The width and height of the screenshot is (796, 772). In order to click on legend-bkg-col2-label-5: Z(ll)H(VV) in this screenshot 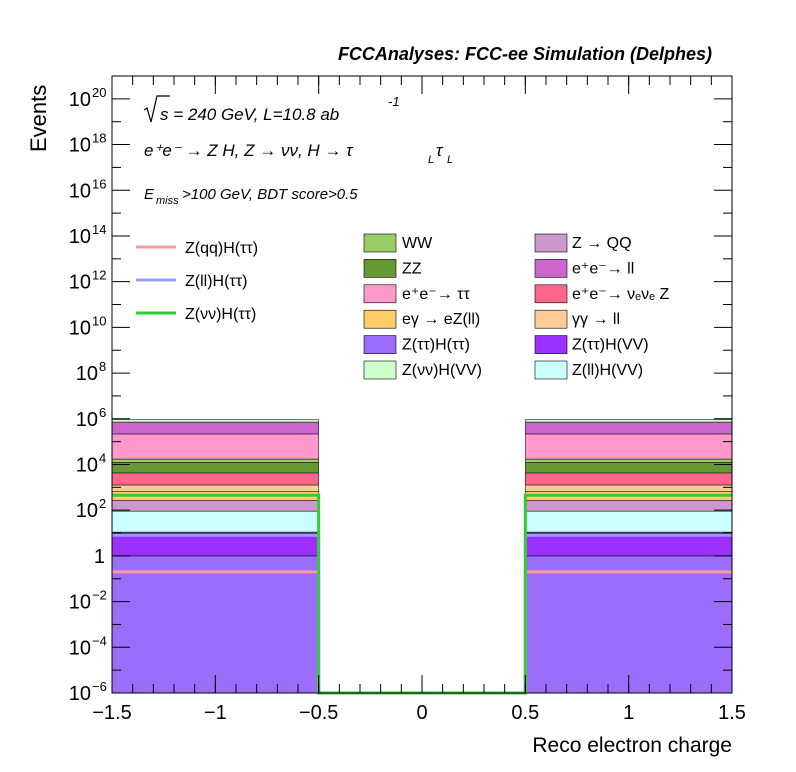, I will do `click(607, 370)`.